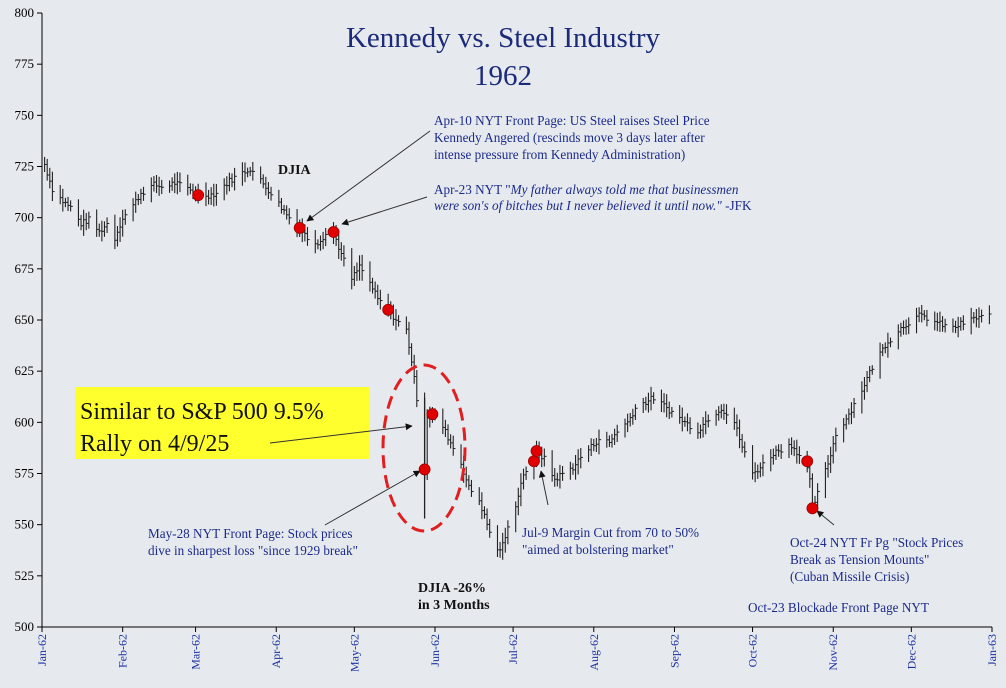 The height and width of the screenshot is (688, 1006). Describe the element at coordinates (838, 607) in the screenshot. I see `annotation-oct23: Oct-23 Blockade Front Page NYT` at that location.